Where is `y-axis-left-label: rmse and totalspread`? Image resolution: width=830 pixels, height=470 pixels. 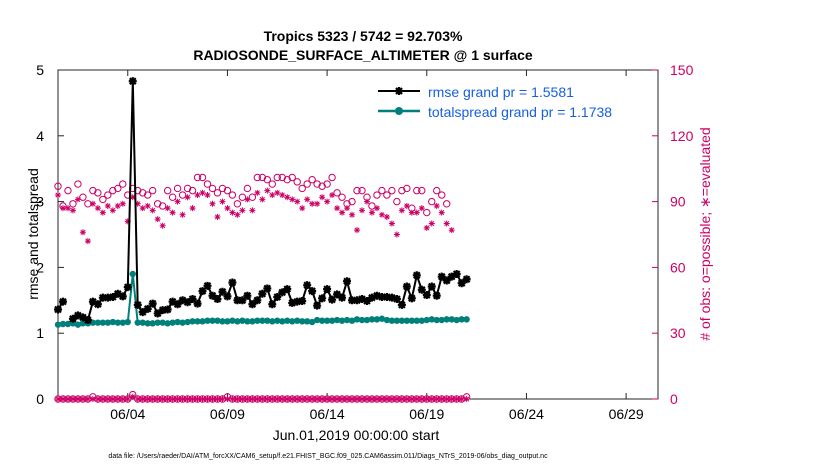 y-axis-left-label: rmse and totalspread is located at coordinates (33, 234).